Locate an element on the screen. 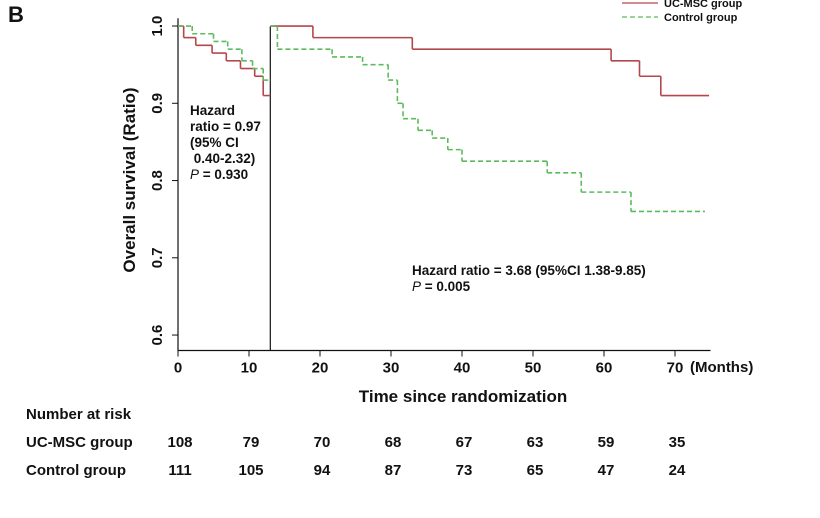 This screenshot has height=518, width=820. x-tick-label: 50 is located at coordinates (533, 368).